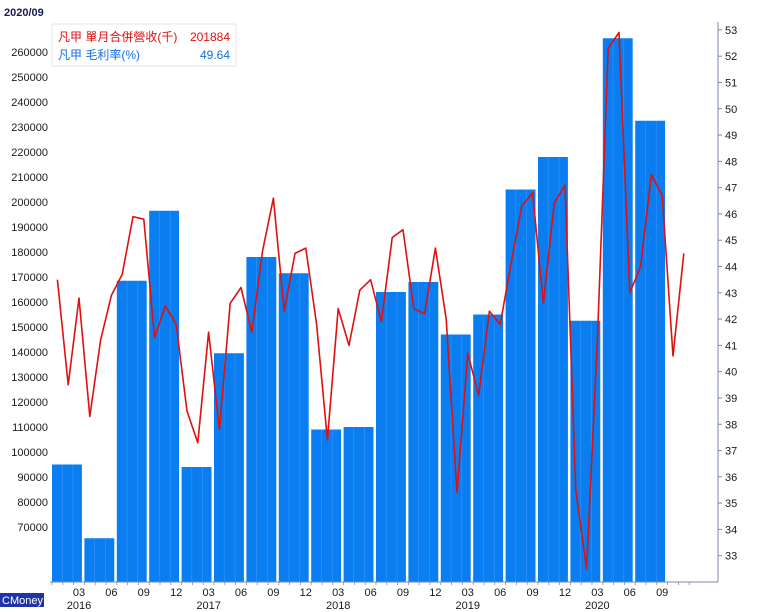 The width and height of the screenshot is (769, 612). Describe the element at coordinates (29, 453) in the screenshot. I see `y-left-tick-label: 100000` at that location.